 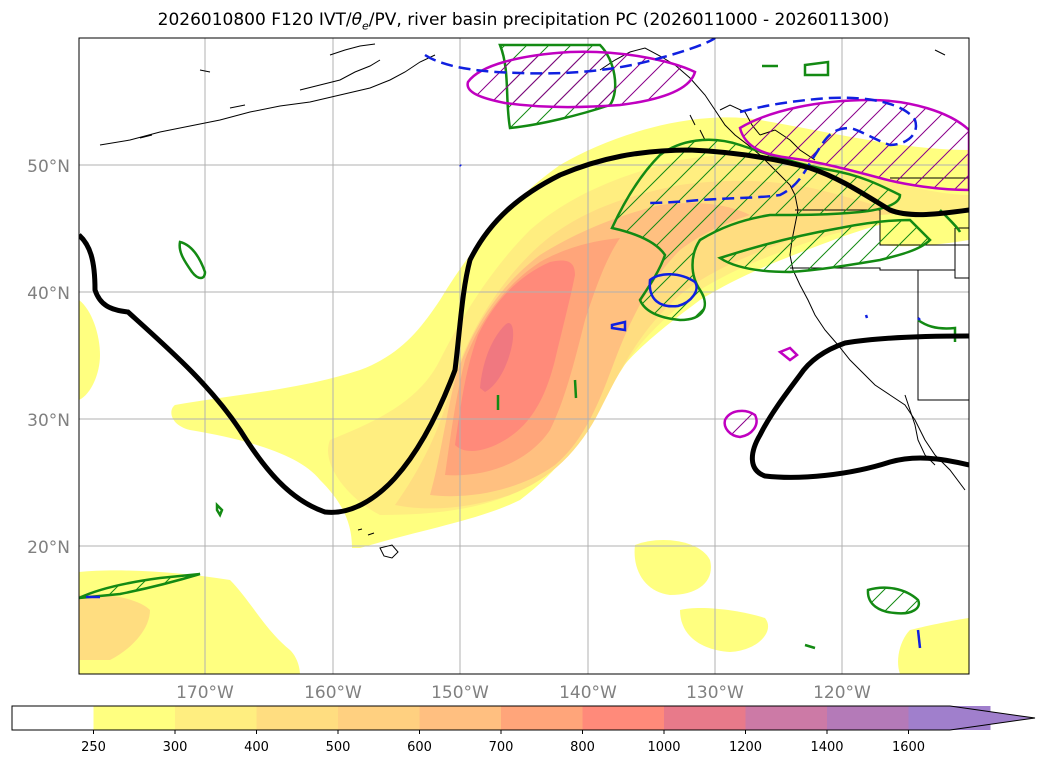 What do you see at coordinates (338, 747) in the screenshot?
I see `colorbar-label: 500` at bounding box center [338, 747].